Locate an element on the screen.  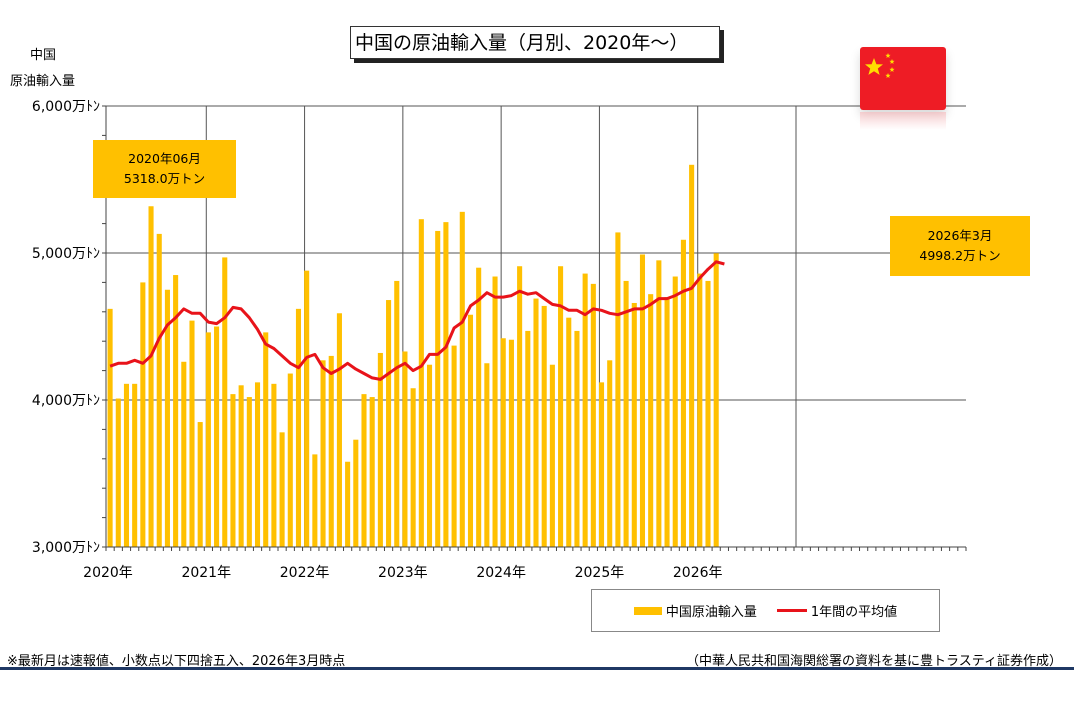
callout-latest: 2026年3月 4998.2万トン is located at coordinates (960, 246).